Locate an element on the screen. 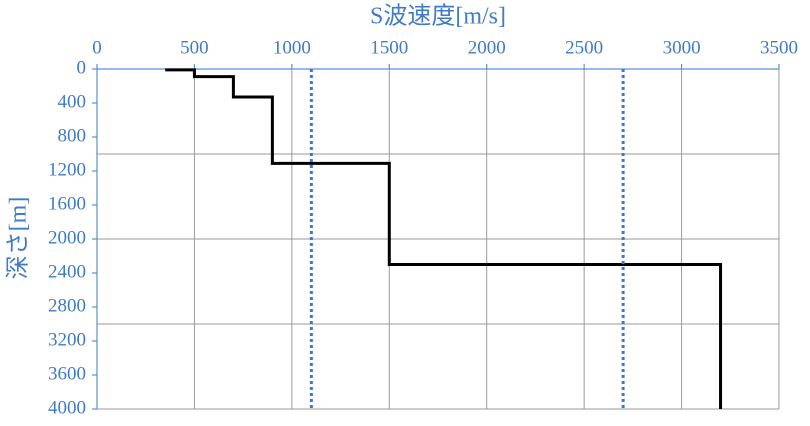 The image size is (810, 426). y-tick-label: 2800 is located at coordinates (67, 305).